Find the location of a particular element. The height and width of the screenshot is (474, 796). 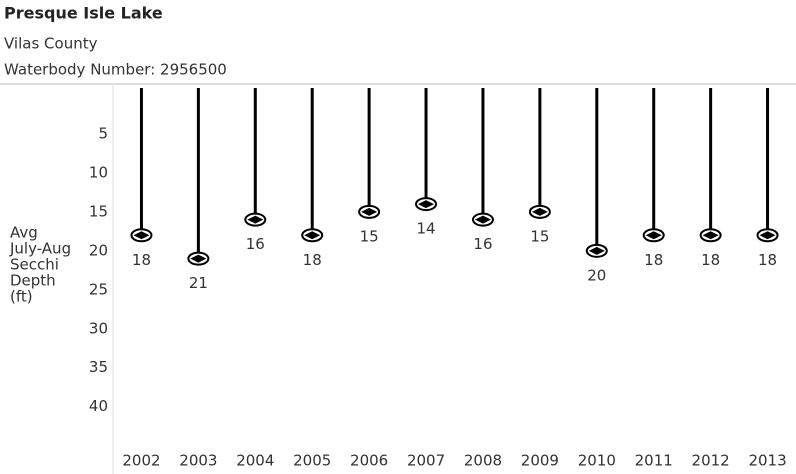

y-tick-label: 25 is located at coordinates (98, 289).